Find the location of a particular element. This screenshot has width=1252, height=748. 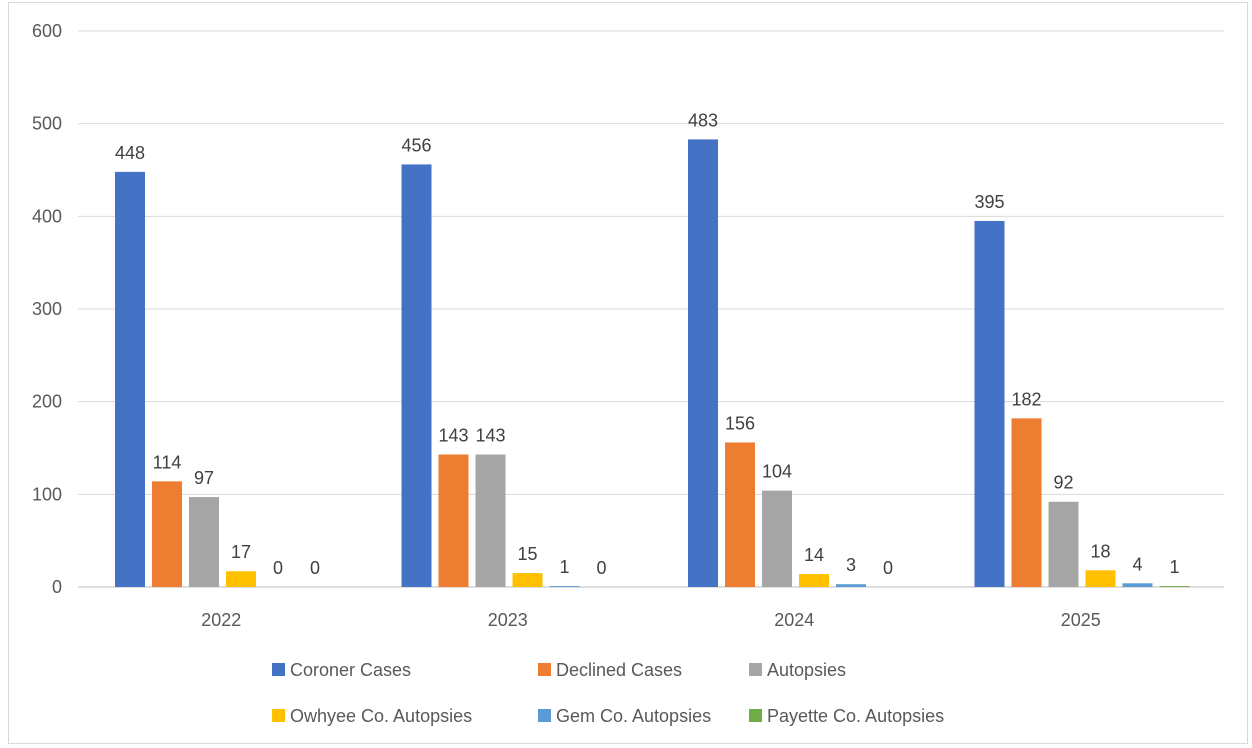

bar-declined-cases-2023 is located at coordinates (453, 520).